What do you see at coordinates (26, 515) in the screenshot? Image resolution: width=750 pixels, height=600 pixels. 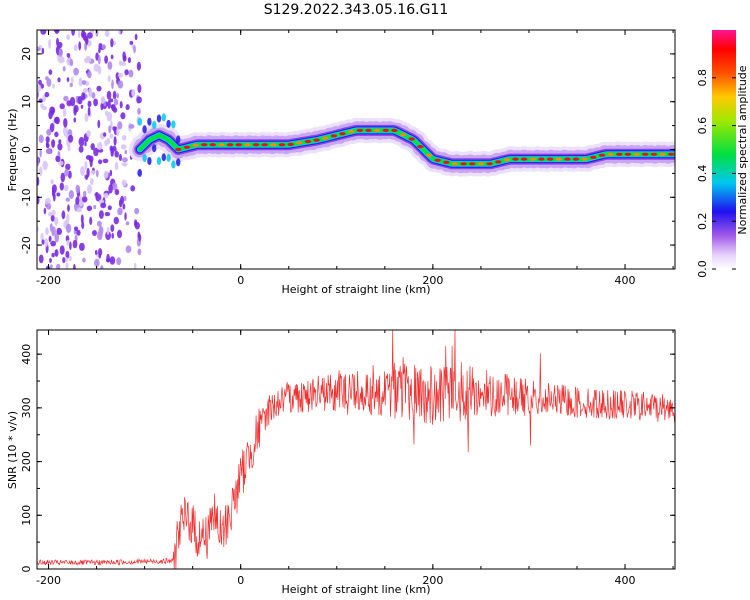 I see `y-tick-label: 100` at bounding box center [26, 515].